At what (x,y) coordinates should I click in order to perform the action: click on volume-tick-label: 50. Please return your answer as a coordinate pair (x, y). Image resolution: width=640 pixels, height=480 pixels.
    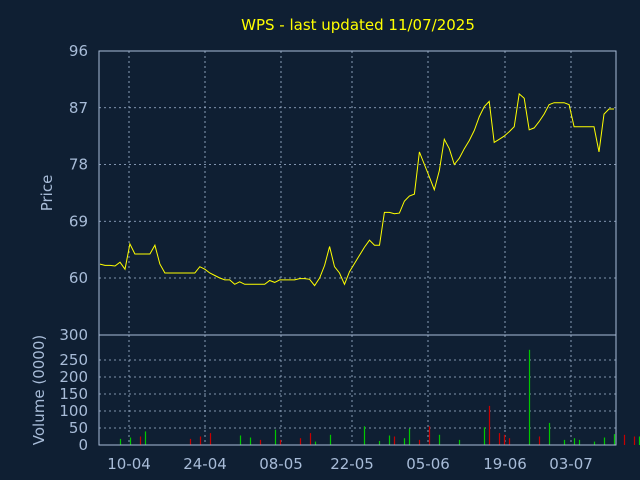
    Looking at the image, I should click on (78, 428).